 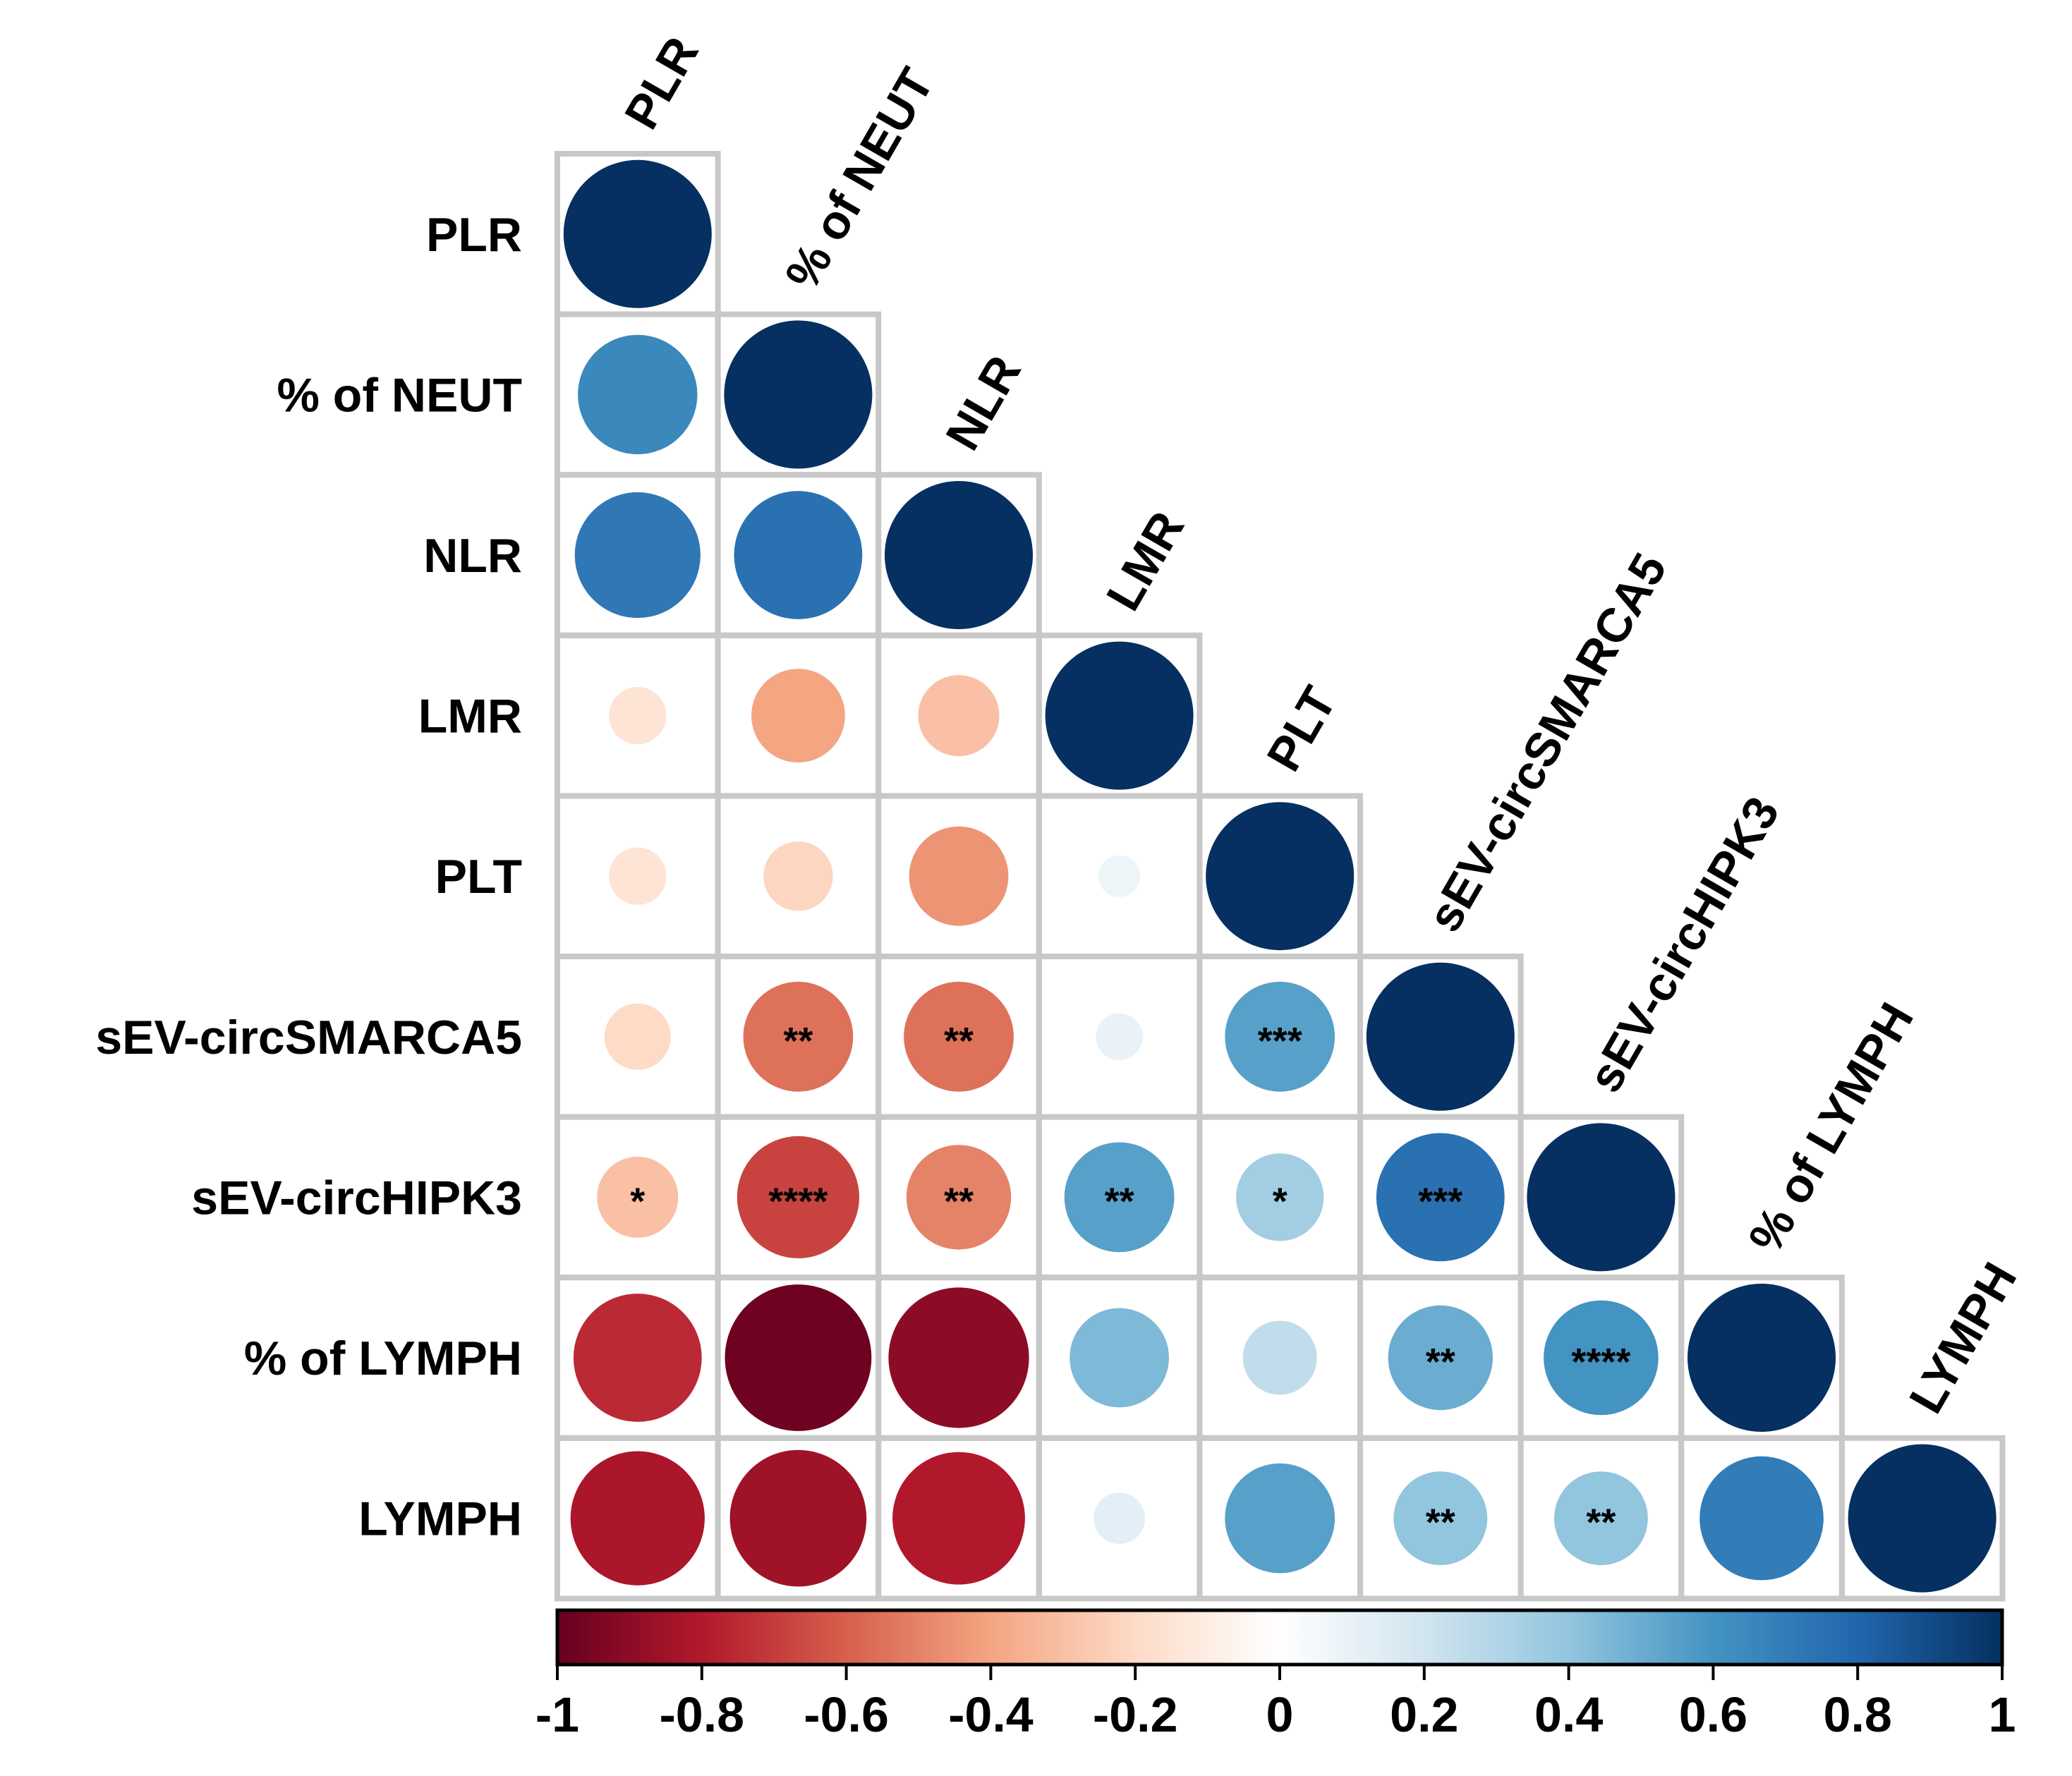 I want to click on correlation-circle-sev-circsmarca5-plr, so click(x=637, y=1036).